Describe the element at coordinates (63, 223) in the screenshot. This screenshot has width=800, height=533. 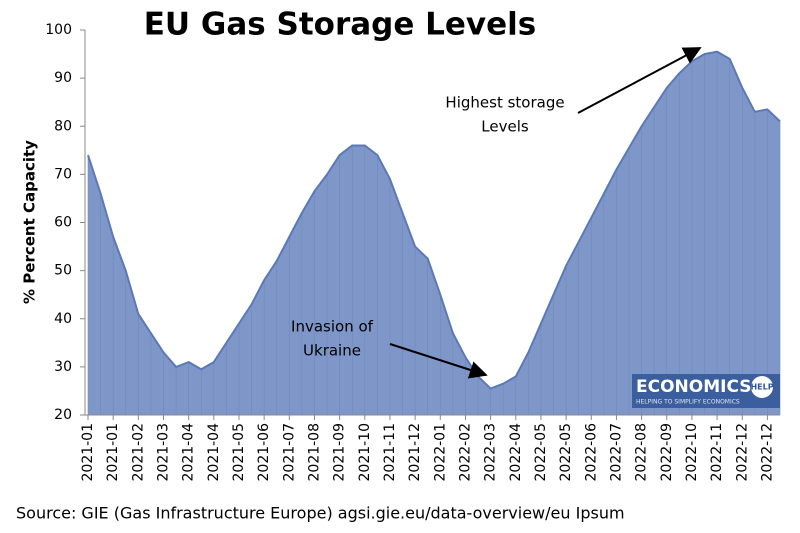
I see `y-tick-label: 60` at that location.